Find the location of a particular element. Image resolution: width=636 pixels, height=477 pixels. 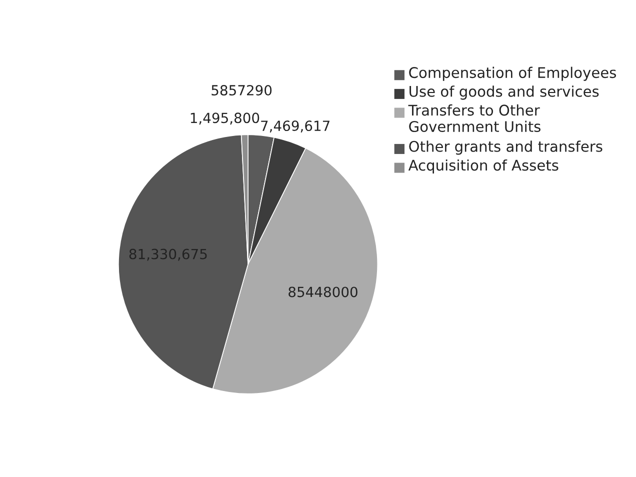

legend-label: Use of goods and services is located at coordinates (504, 93).